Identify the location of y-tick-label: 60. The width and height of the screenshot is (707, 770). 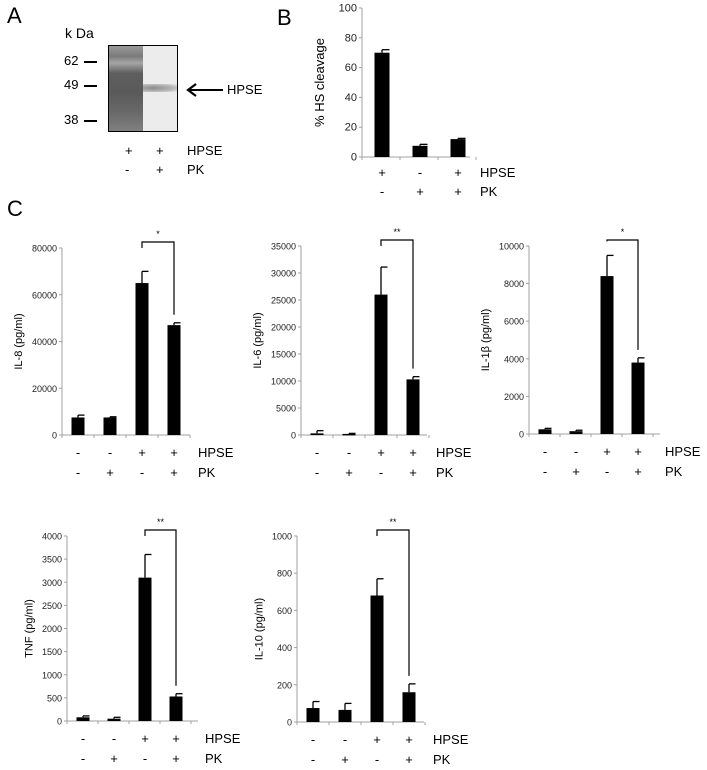
(351, 68).